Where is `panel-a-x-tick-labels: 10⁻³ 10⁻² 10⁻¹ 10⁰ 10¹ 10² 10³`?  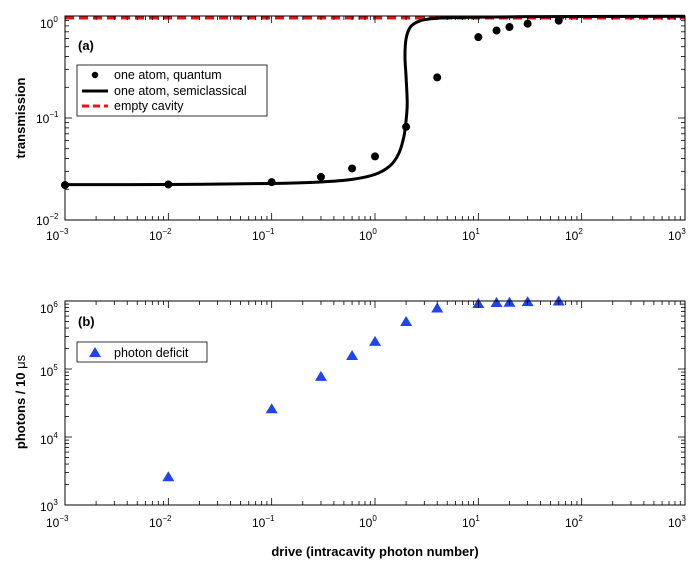
panel-a-x-tick-labels: 10⁻³ 10⁻² 10⁻¹ 10⁰ 10¹ 10² 10³ is located at coordinates (366, 235).